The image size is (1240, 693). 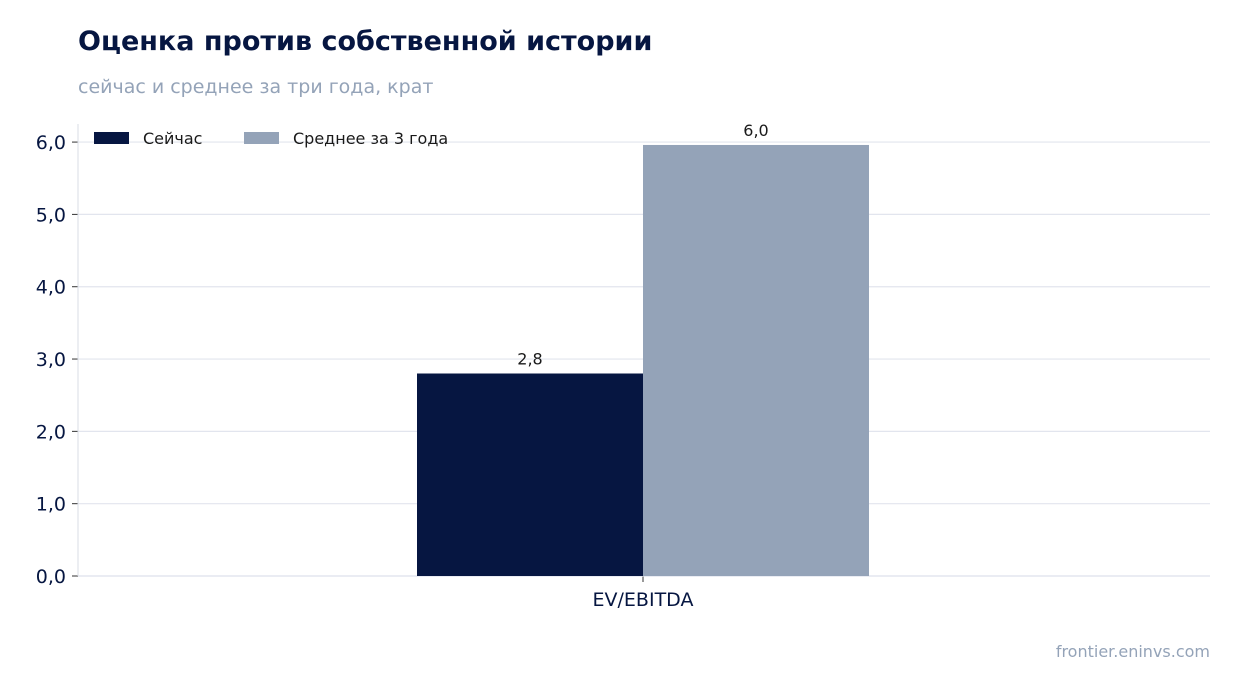 What do you see at coordinates (755, 130) in the screenshot?
I see `data-label: 6,0` at bounding box center [755, 130].